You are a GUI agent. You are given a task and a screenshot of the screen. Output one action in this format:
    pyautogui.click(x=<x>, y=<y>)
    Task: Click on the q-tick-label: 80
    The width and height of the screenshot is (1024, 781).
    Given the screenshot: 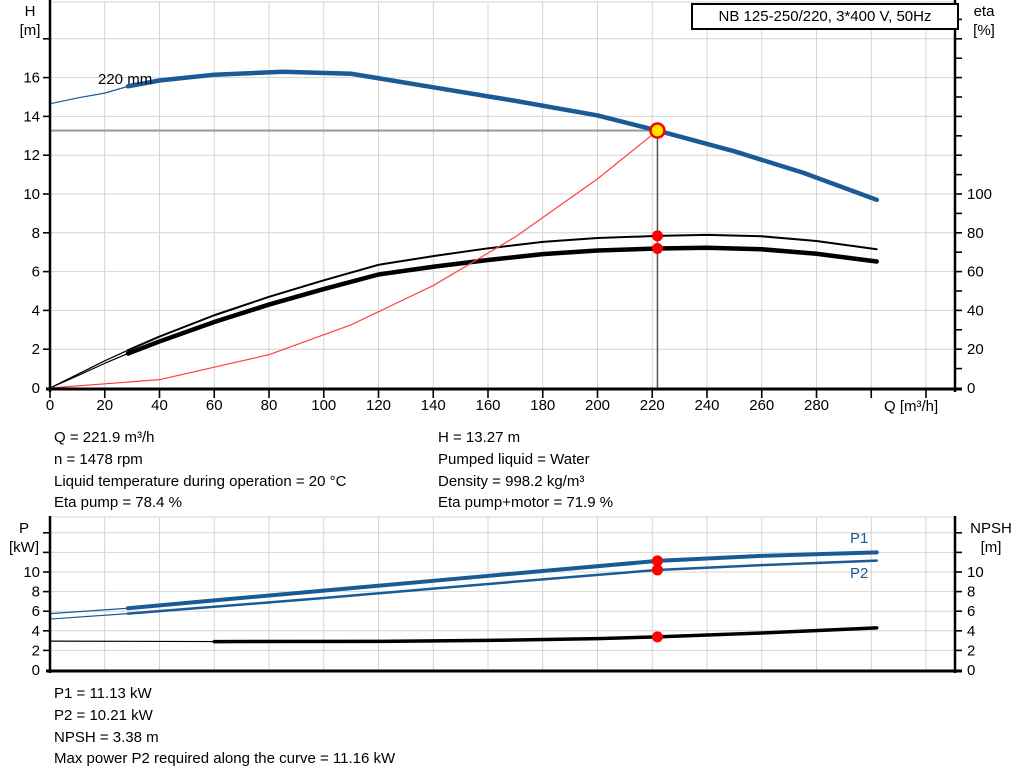 What is the action you would take?
    pyautogui.click(x=269, y=405)
    